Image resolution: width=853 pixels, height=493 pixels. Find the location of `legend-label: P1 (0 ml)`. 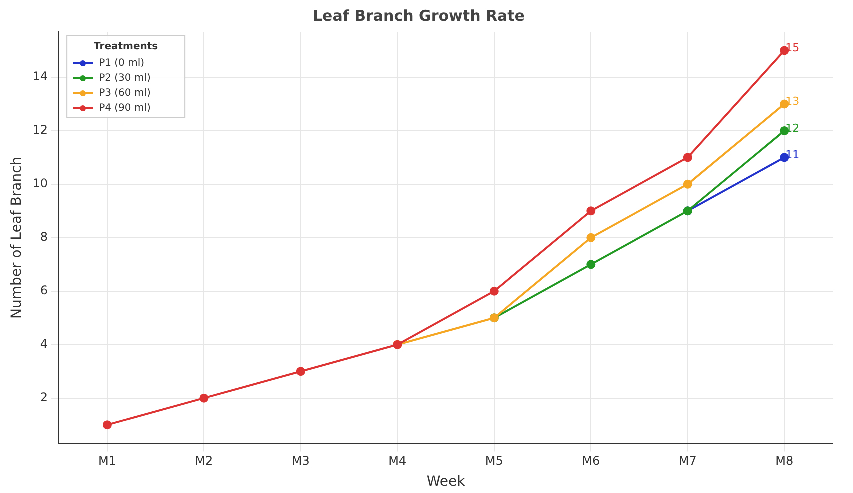

legend-label: P1 (0 ml) is located at coordinates (122, 64).